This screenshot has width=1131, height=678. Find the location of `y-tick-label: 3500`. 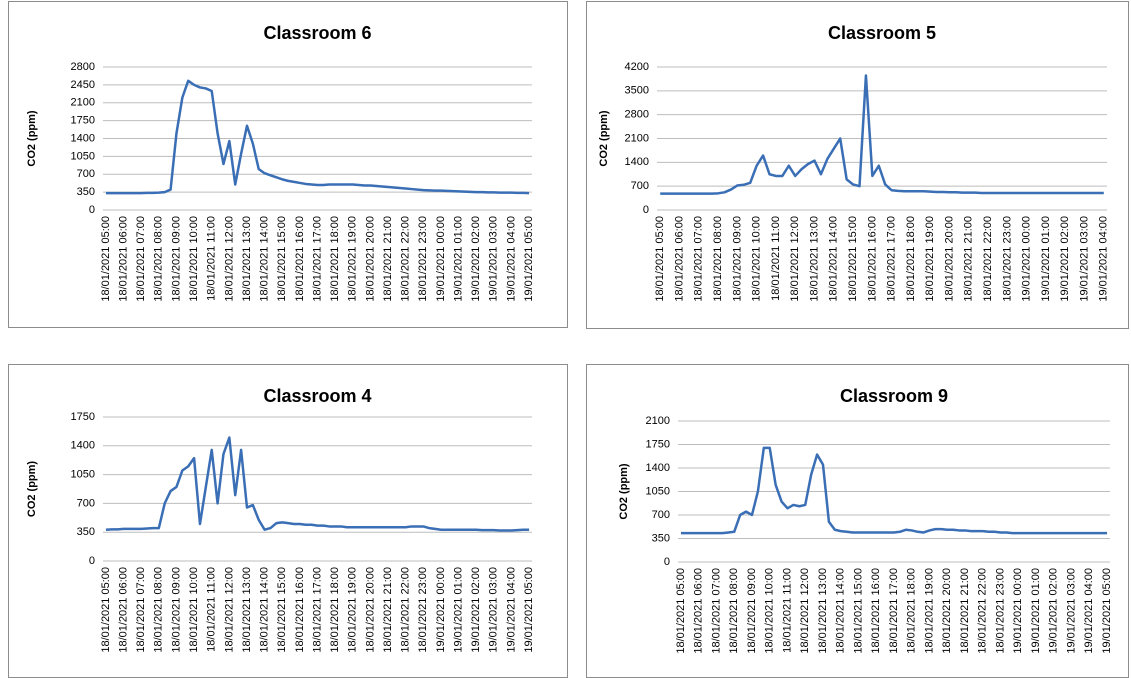

y-tick-label: 3500 is located at coordinates (637, 91).